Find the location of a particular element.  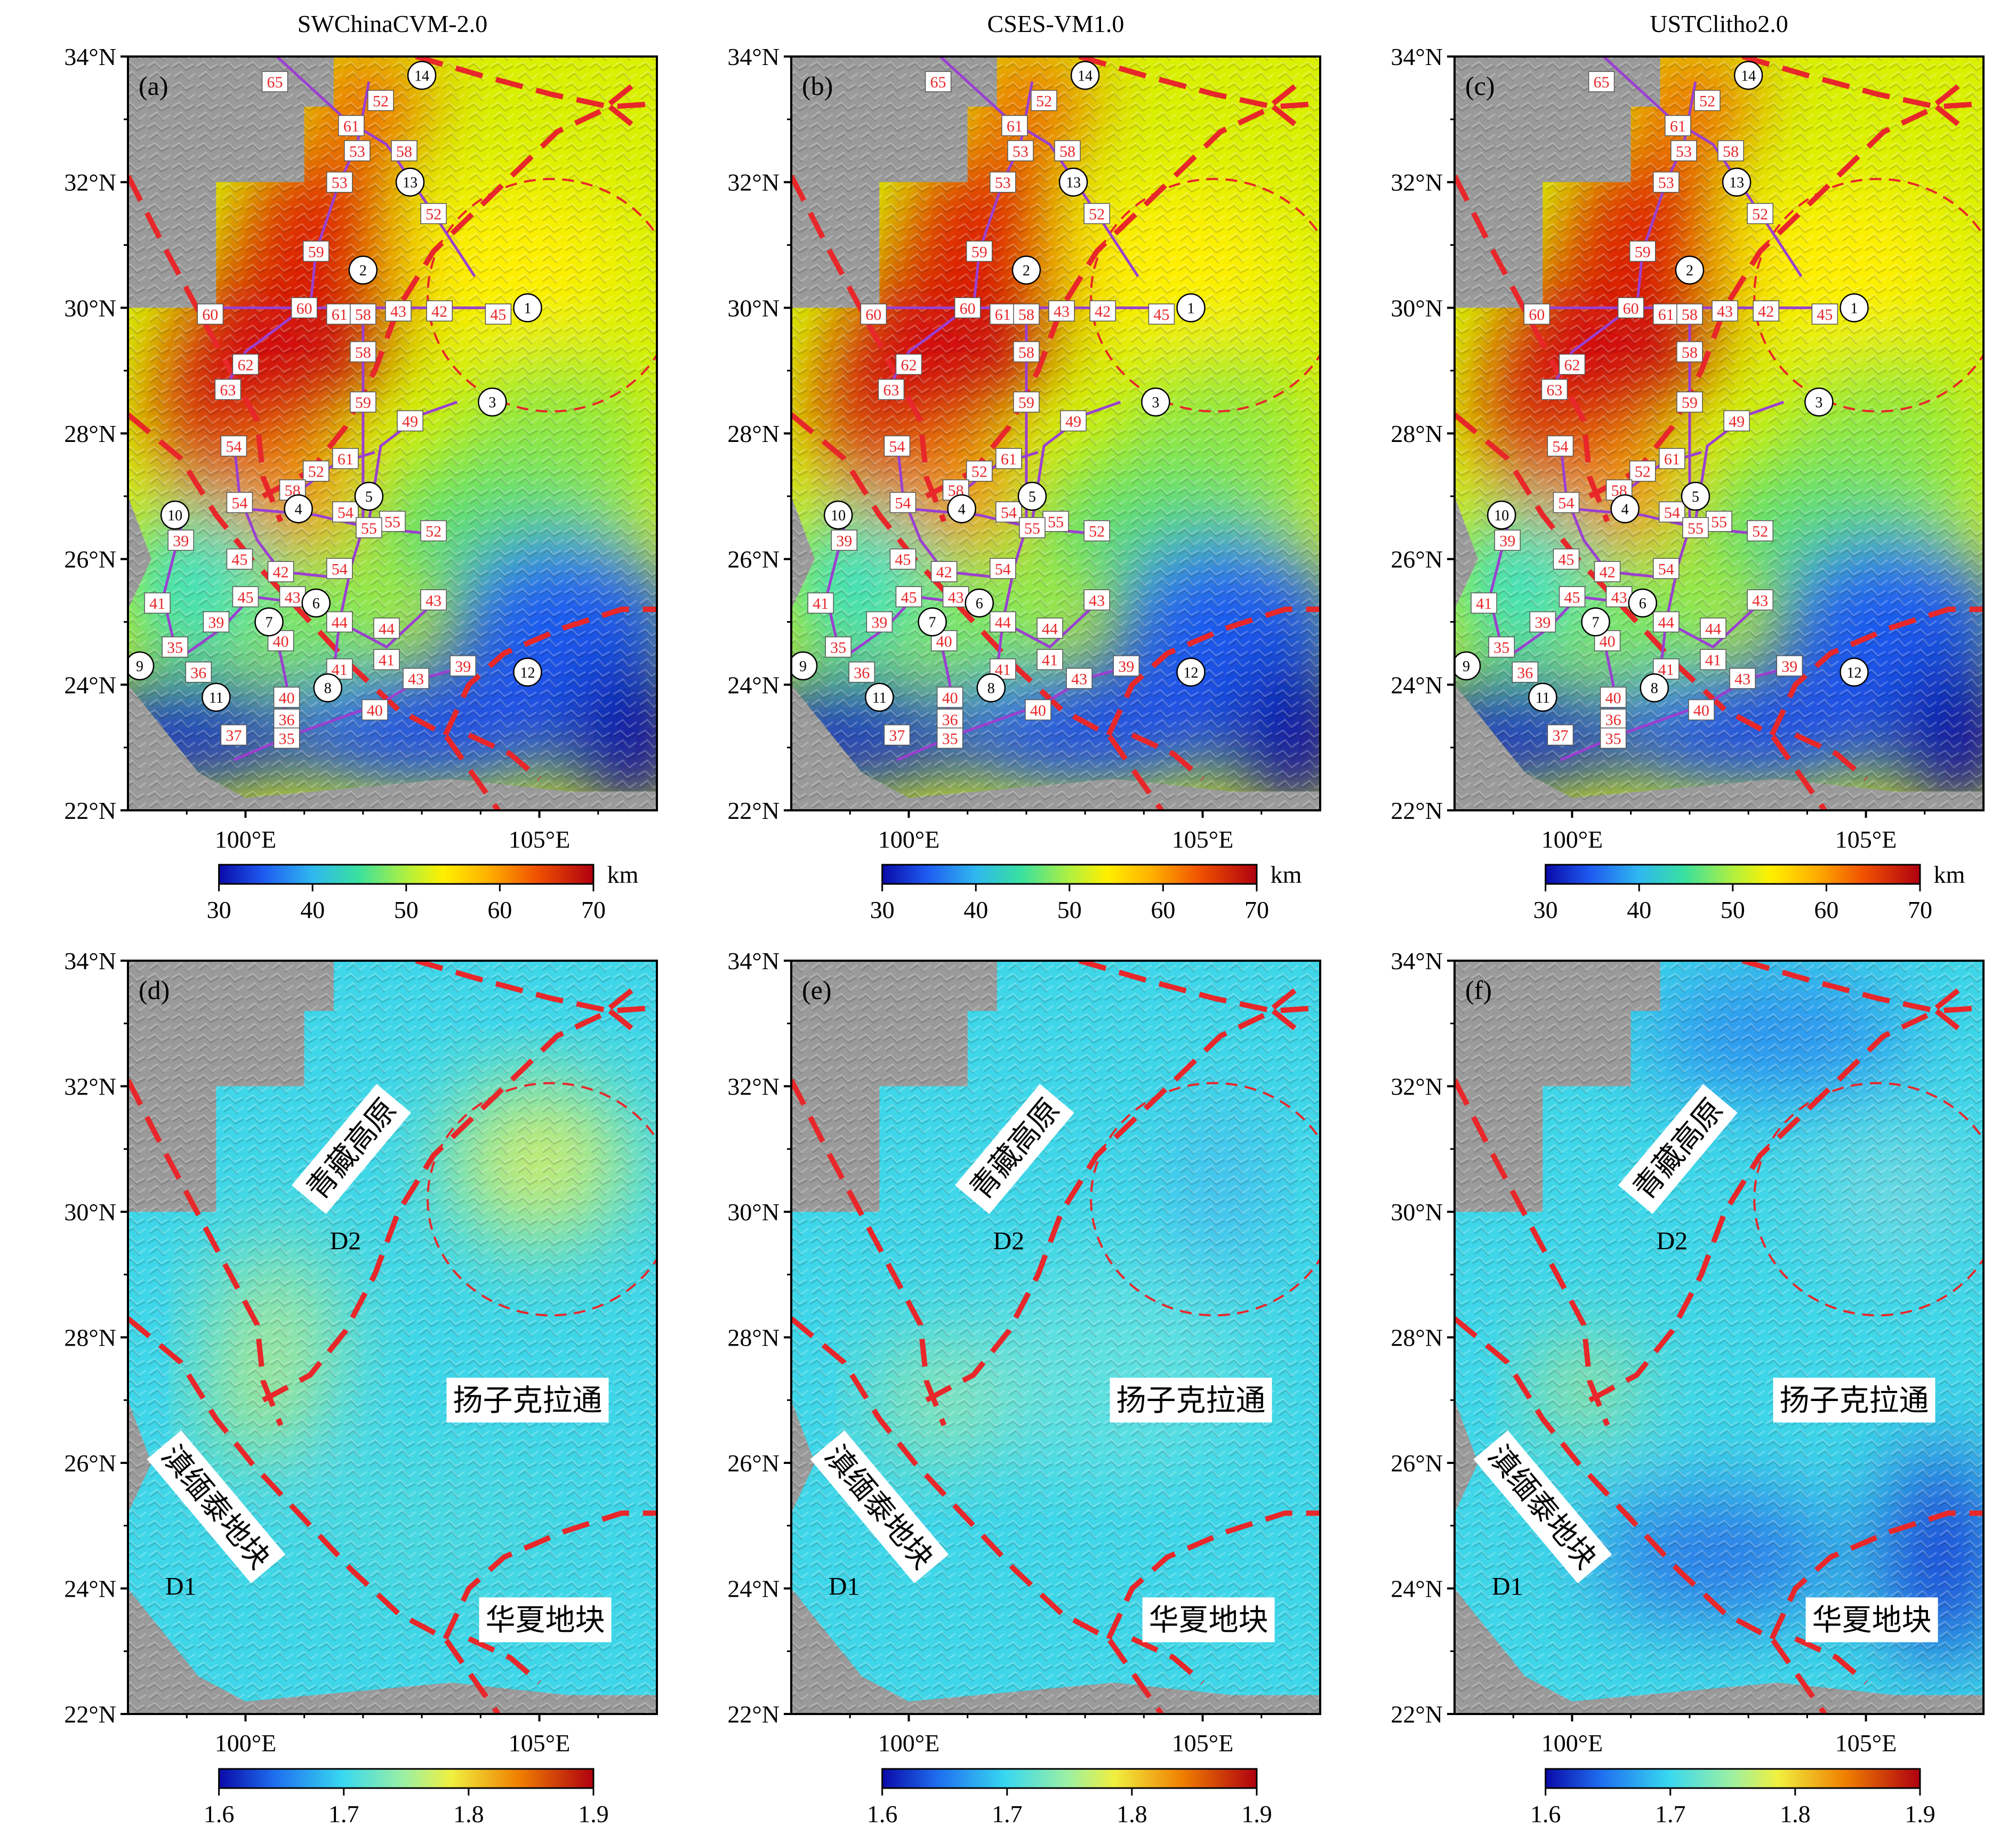

profile-value-label: 40 is located at coordinates (1038, 710).